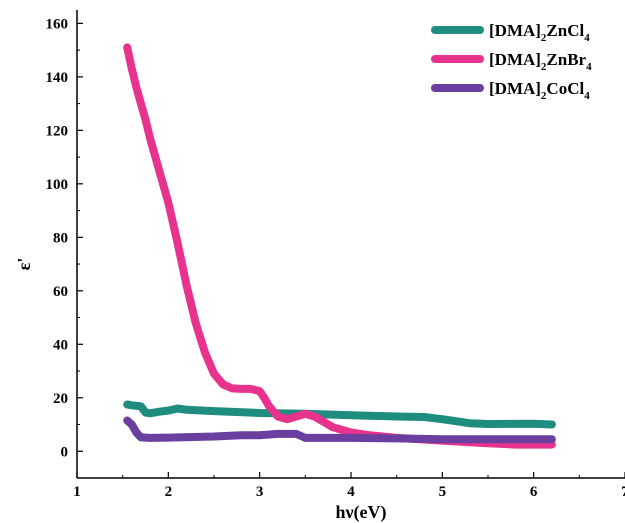 This screenshot has height=523, width=625. Describe the element at coordinates (360, 512) in the screenshot. I see `x-axis-title: hν(eV)` at that location.